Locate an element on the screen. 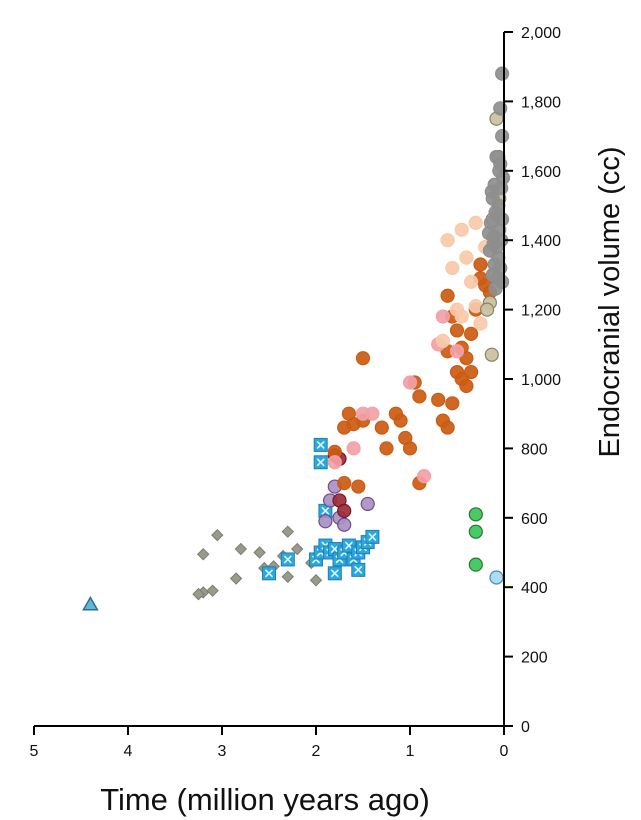  y-axis-title: Endocranial volume (cc) is located at coordinates (610, 301).